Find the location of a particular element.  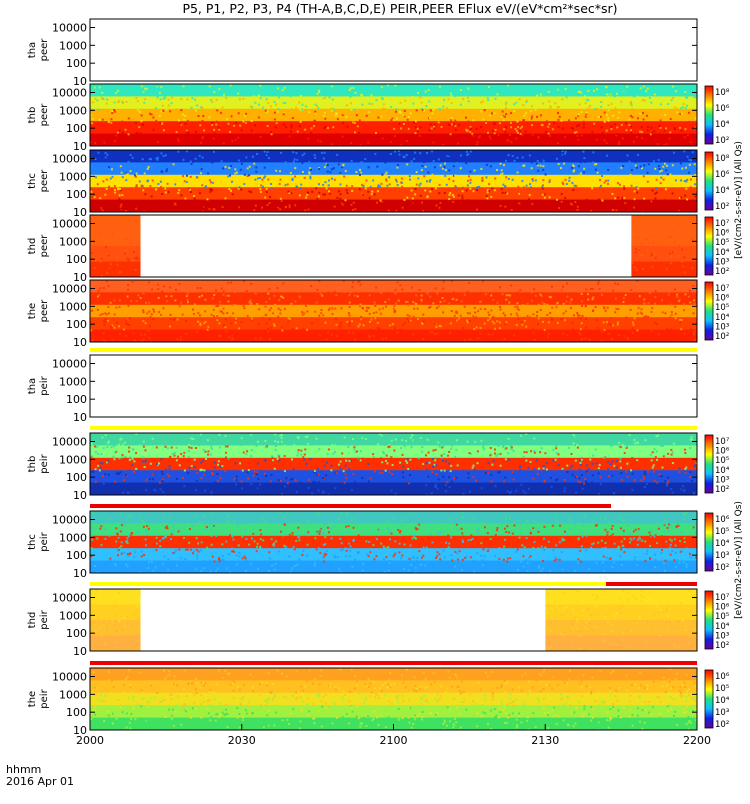

colorbar-tick-label: 10² is located at coordinates (722, 490).